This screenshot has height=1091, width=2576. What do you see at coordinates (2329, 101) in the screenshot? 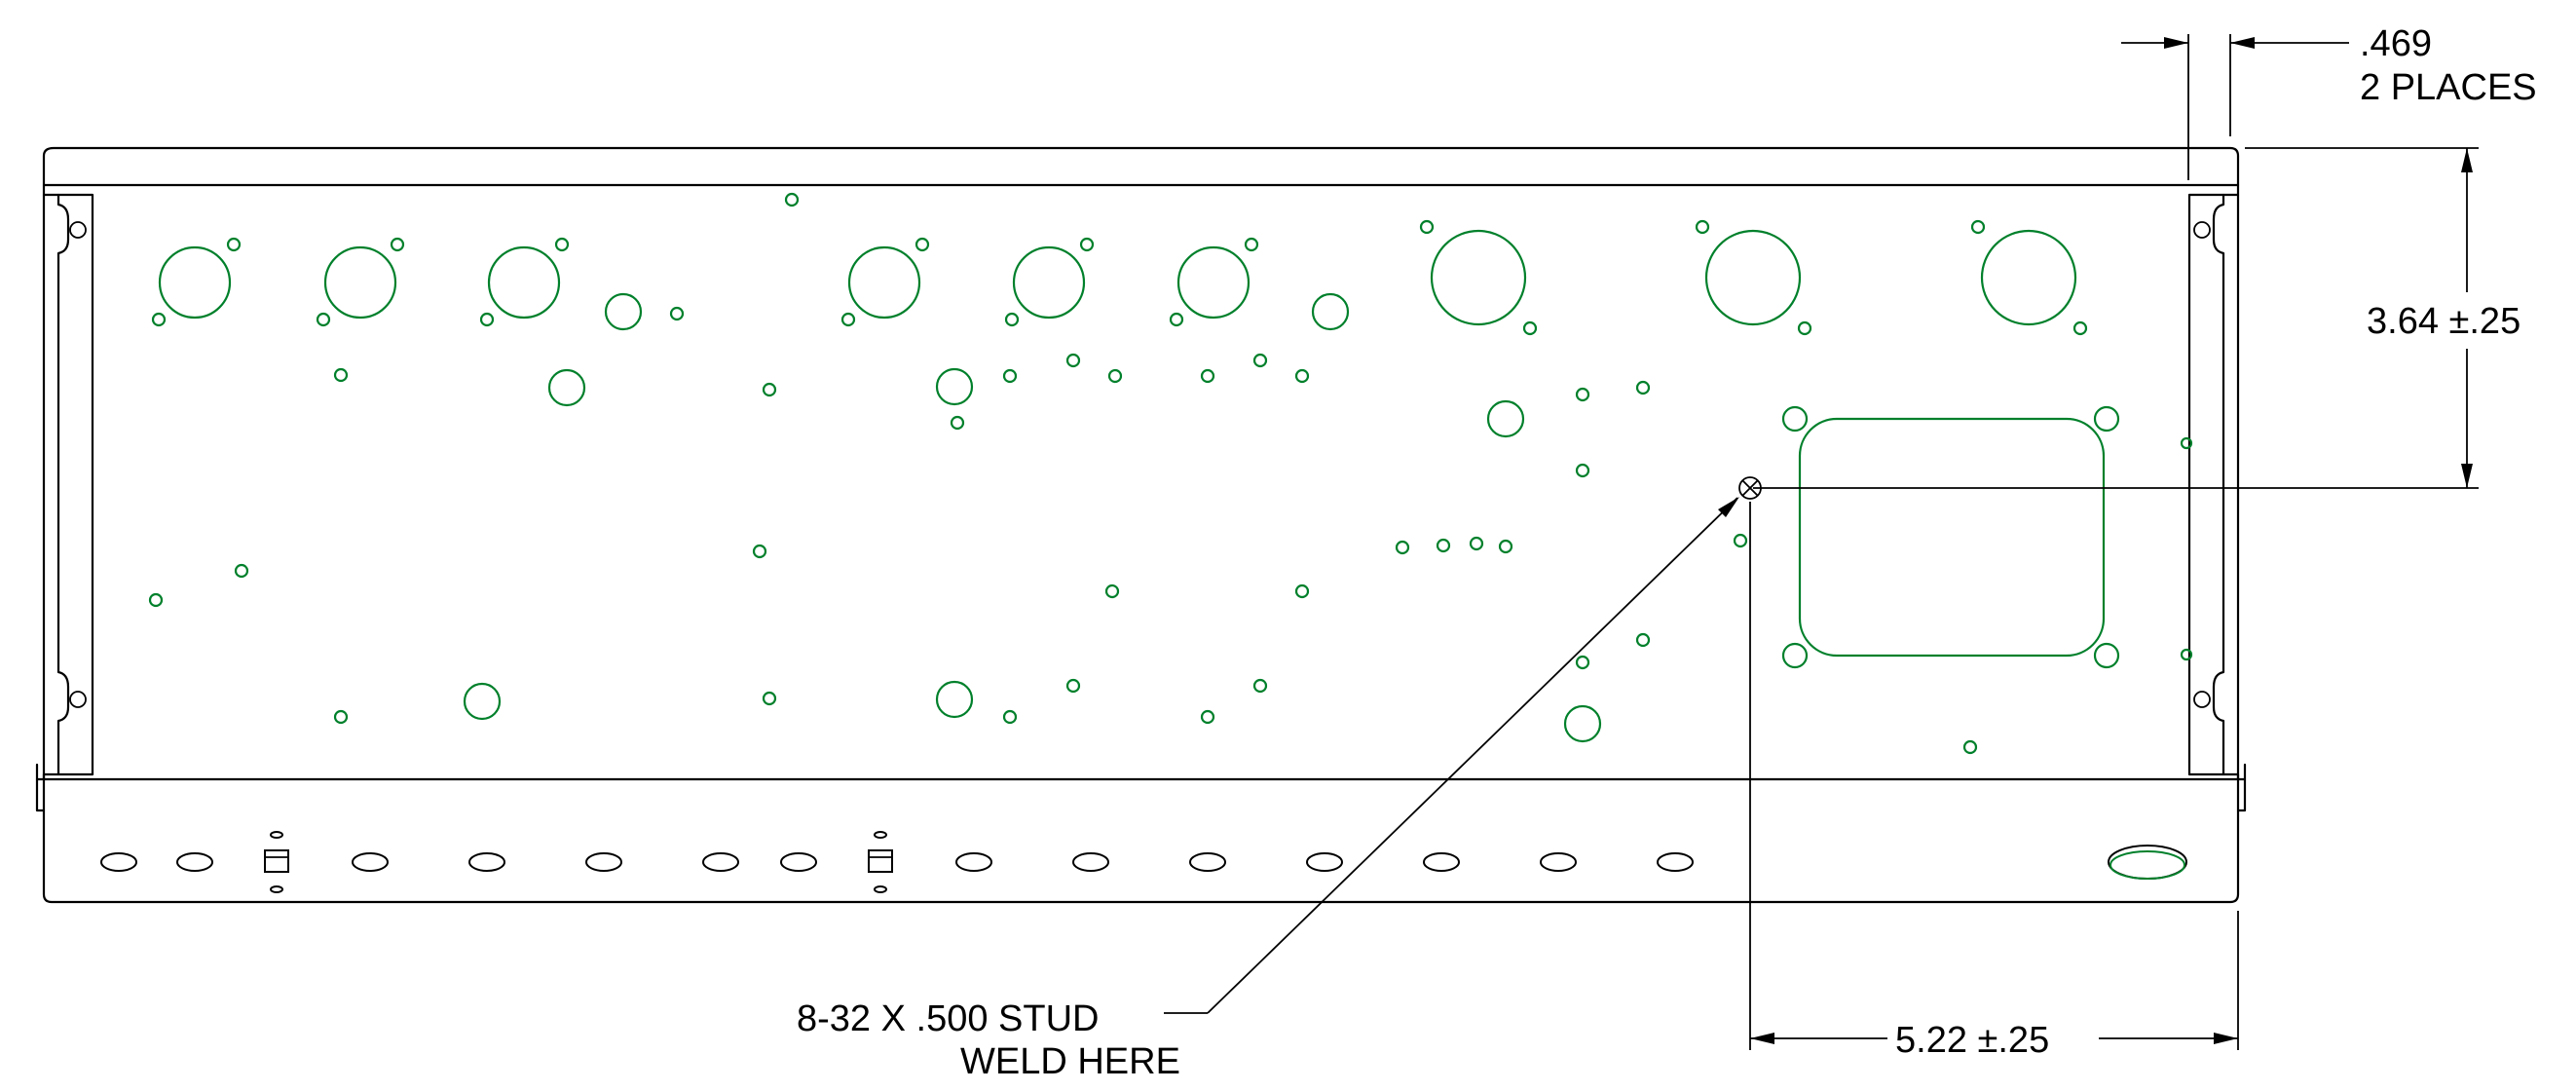
I see `thickness-dimension: .469 2 PLACES` at bounding box center [2329, 101].